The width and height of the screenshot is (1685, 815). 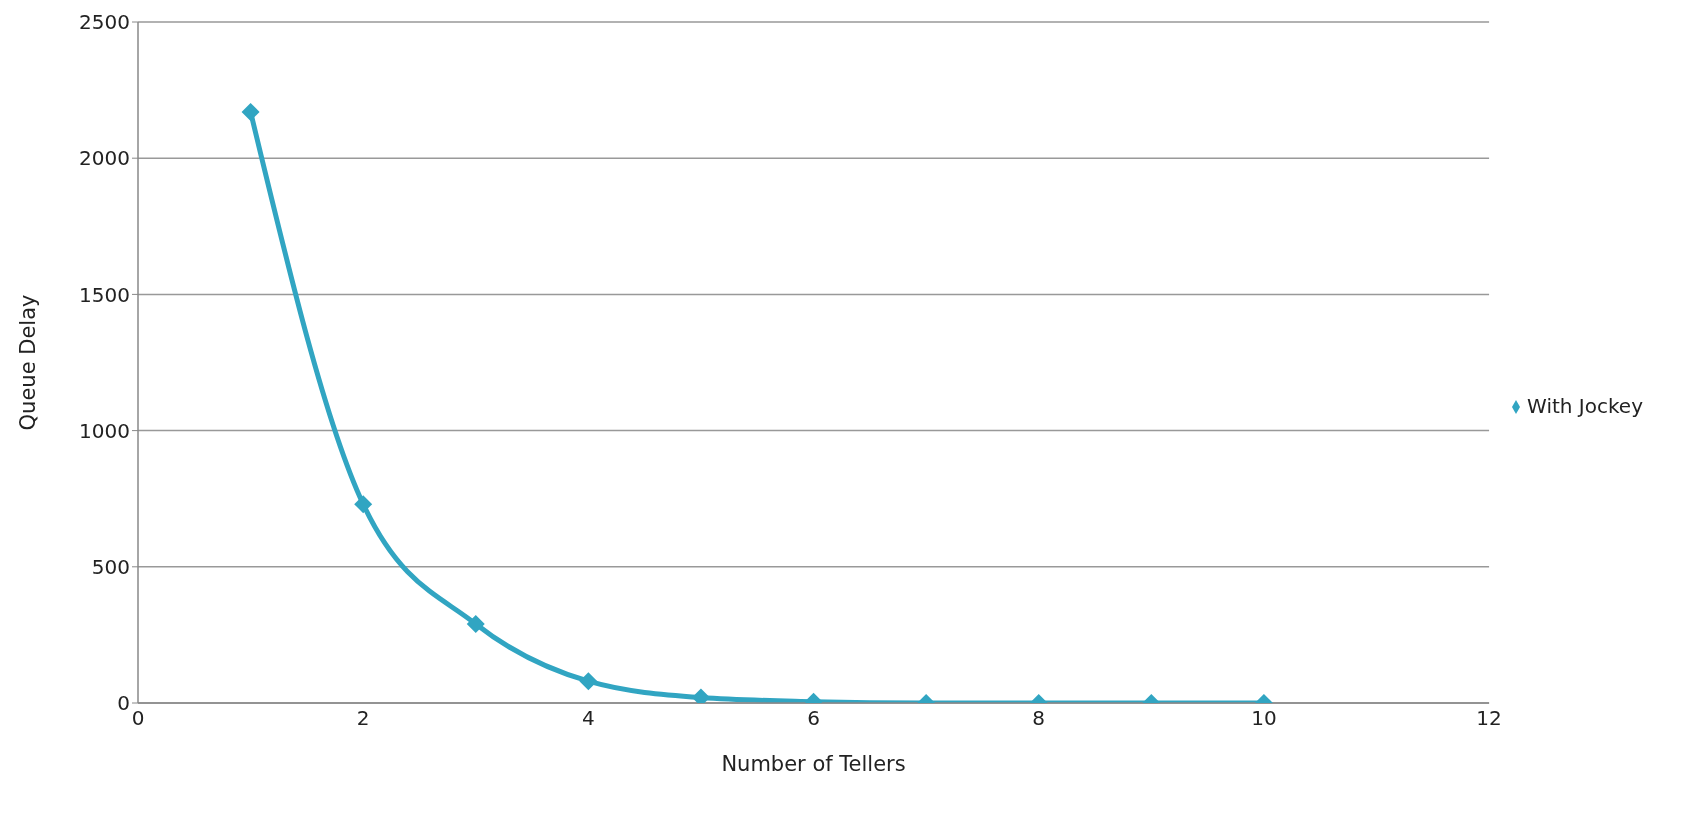 I want to click on x-tick-label: 2, so click(x=363, y=718).